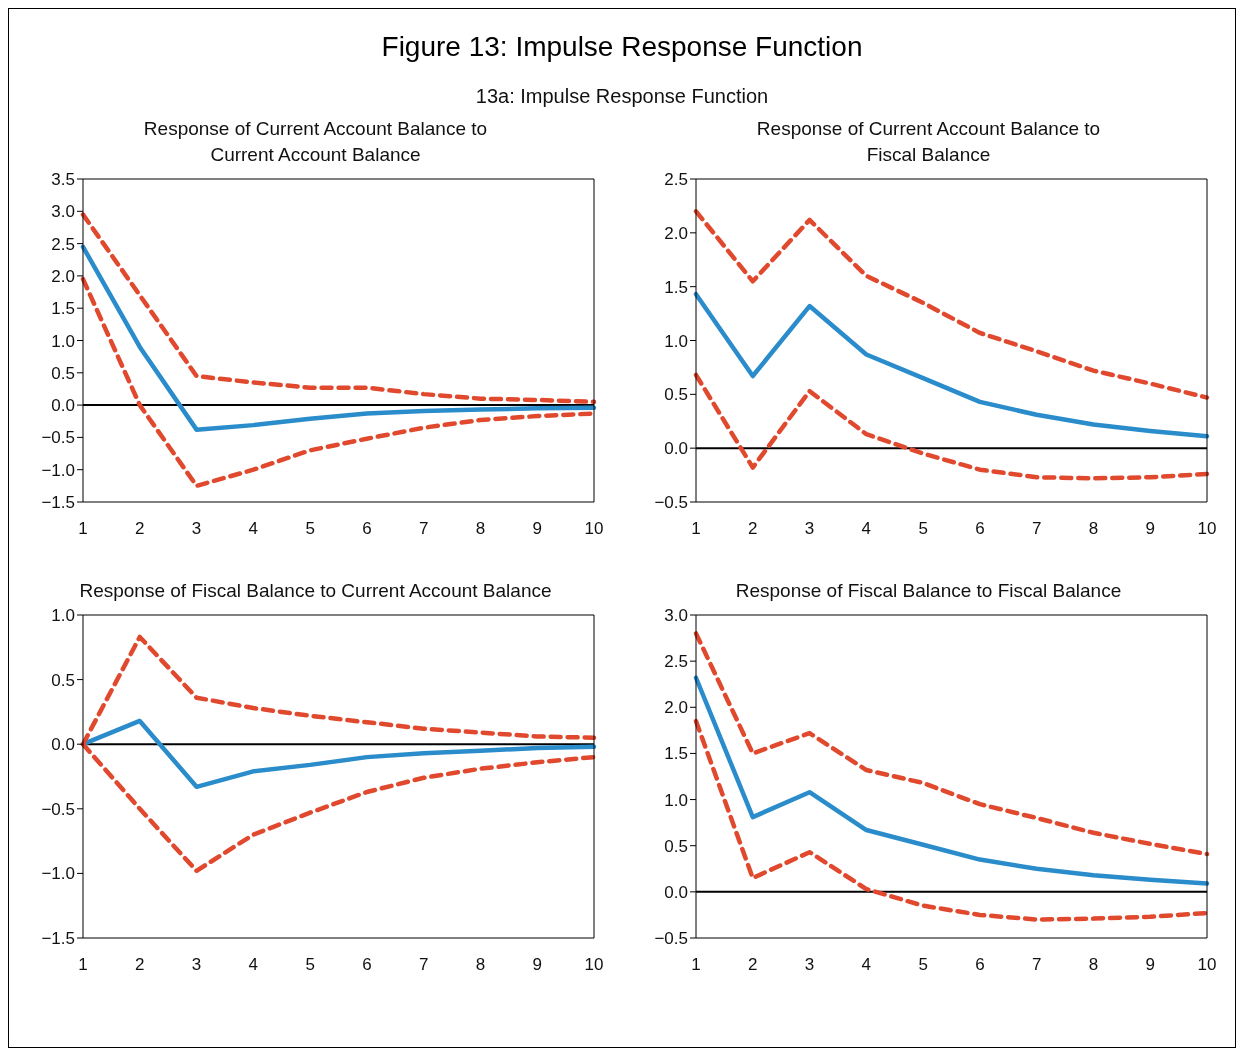 Image resolution: width=1248 pixels, height=1061 pixels. What do you see at coordinates (62, 180) in the screenshot?
I see `y-tick-label: 3.5` at bounding box center [62, 180].